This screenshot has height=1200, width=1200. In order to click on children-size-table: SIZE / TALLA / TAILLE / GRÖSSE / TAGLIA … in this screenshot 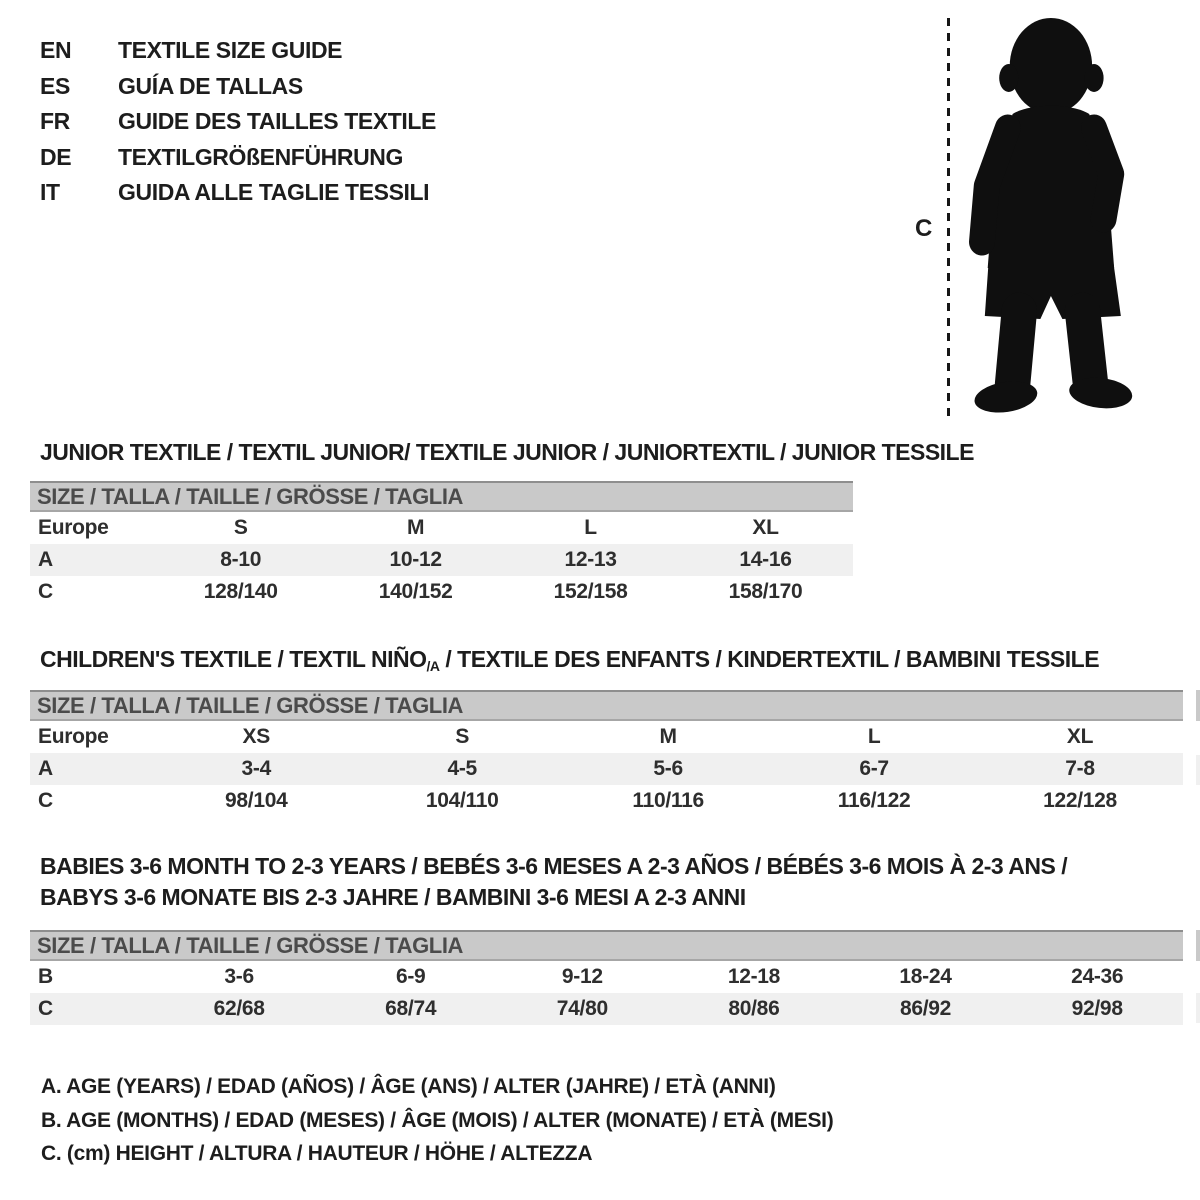, I will do `click(606, 753)`.